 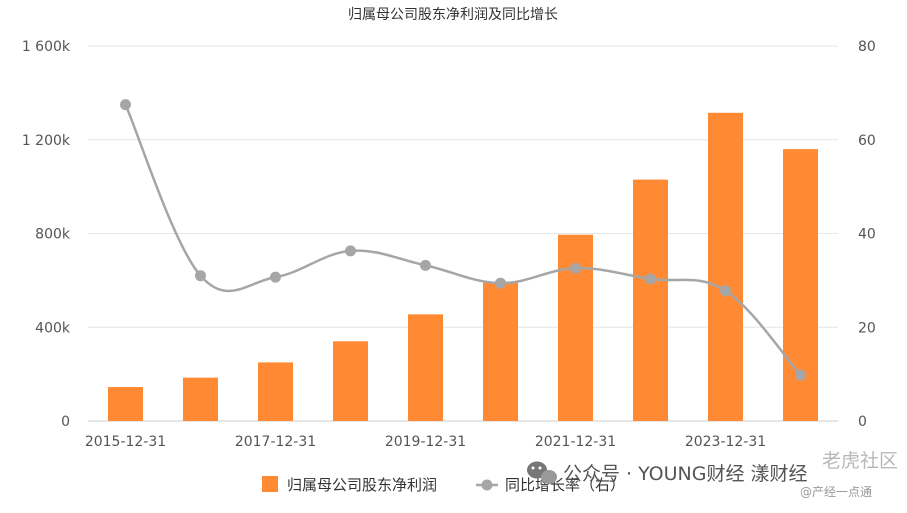 What do you see at coordinates (862, 422) in the screenshot?
I see `y-right-tick-label: 0` at bounding box center [862, 422].